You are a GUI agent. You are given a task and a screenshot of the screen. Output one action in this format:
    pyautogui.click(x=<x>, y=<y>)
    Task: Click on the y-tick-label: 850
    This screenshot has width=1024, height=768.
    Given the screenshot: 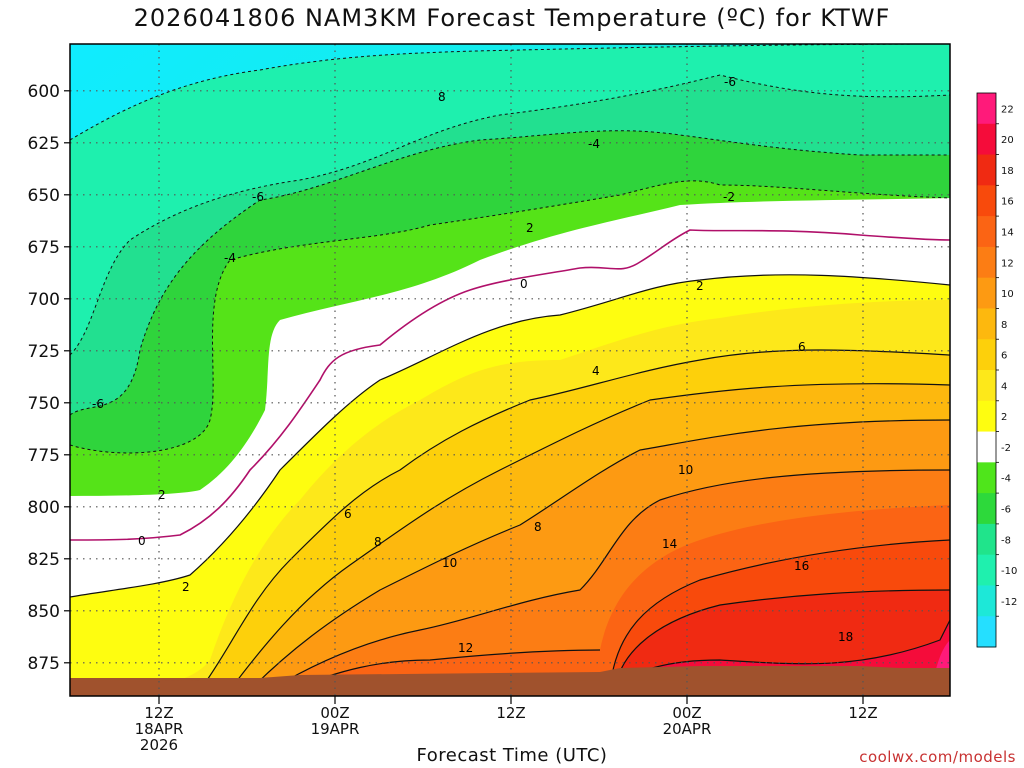 What is the action you would take?
    pyautogui.click(x=44, y=612)
    